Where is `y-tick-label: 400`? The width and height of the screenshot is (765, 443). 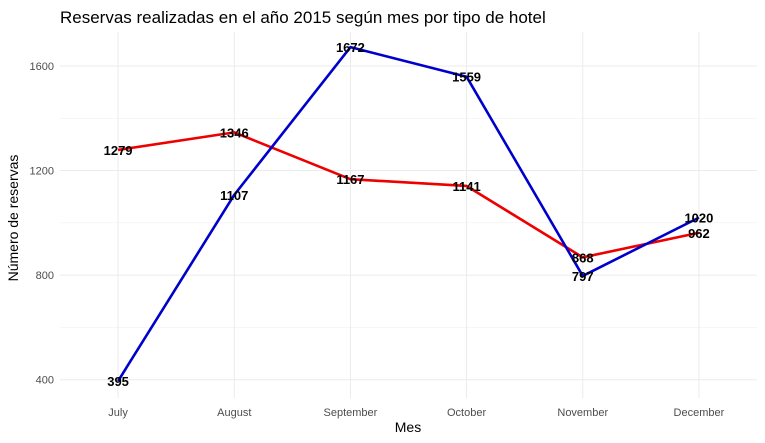 y-tick-label: 400 is located at coordinates (45, 381).